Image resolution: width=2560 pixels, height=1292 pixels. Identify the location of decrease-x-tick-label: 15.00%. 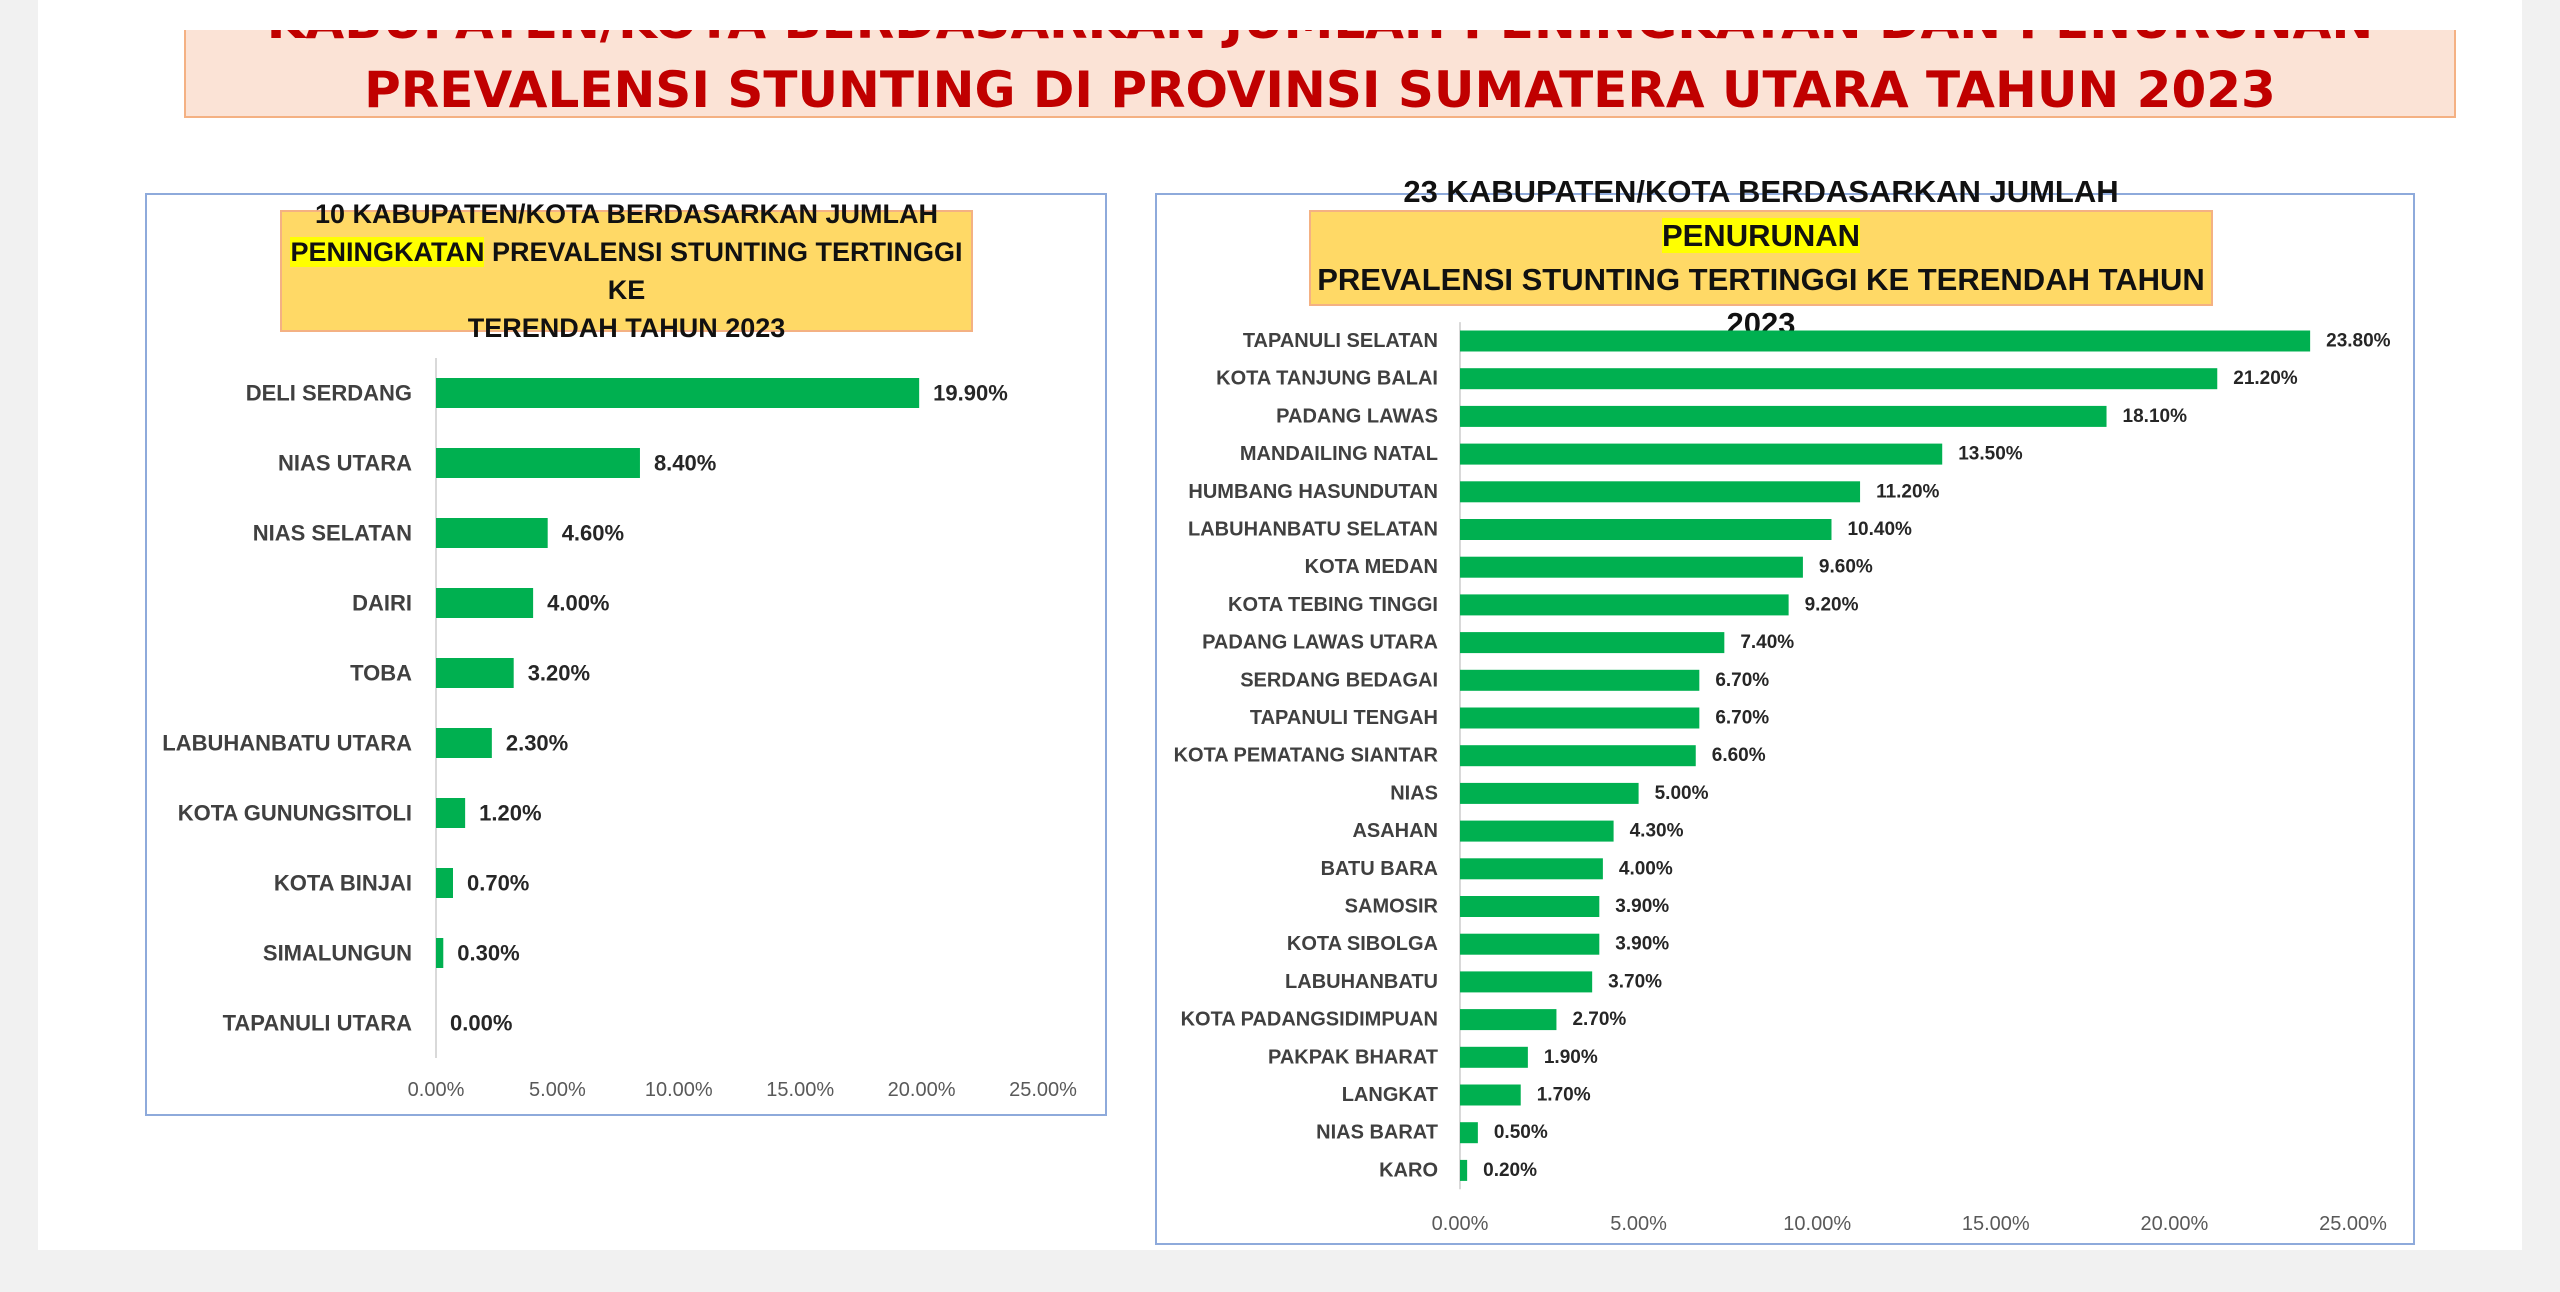
(1996, 1224).